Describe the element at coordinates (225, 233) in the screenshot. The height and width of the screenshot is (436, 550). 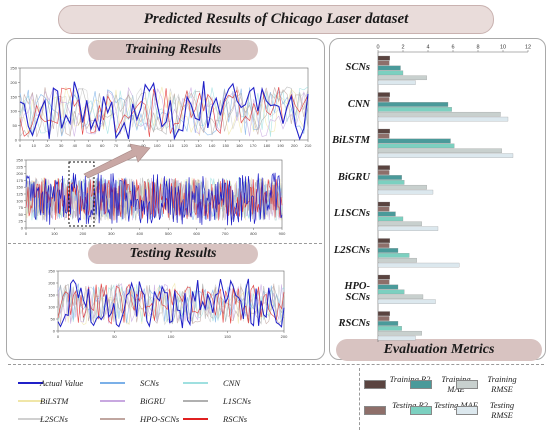
I see `x-tick-label: 700` at that location.